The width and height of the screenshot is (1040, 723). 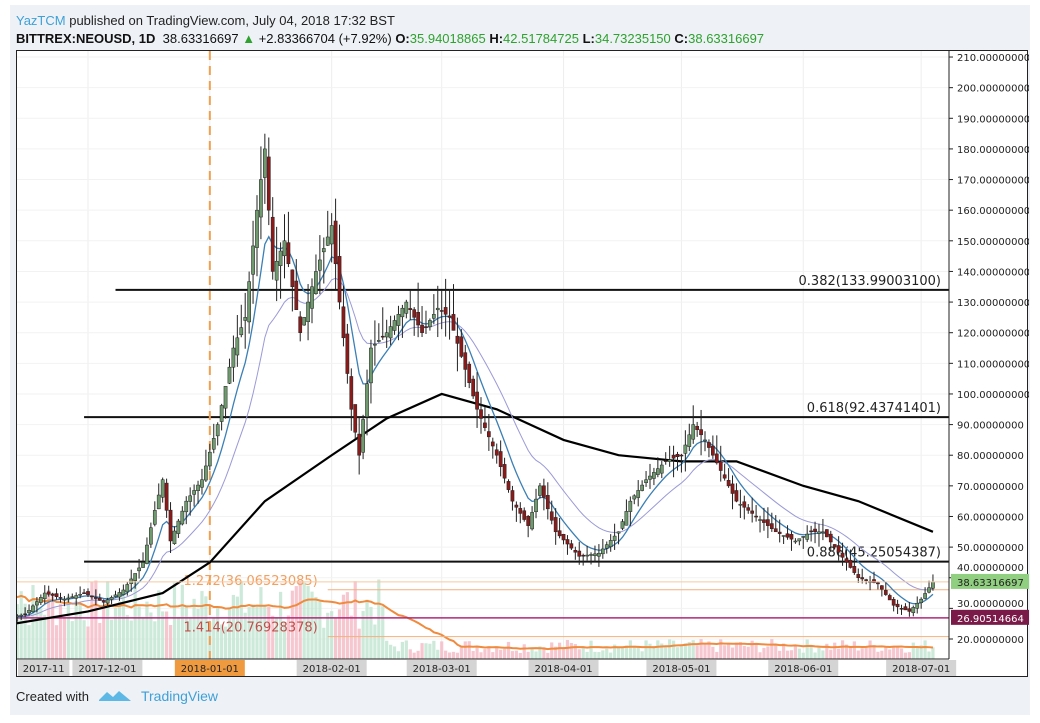 I want to click on price-tick-label: 140.00000000, so click(x=993, y=272).